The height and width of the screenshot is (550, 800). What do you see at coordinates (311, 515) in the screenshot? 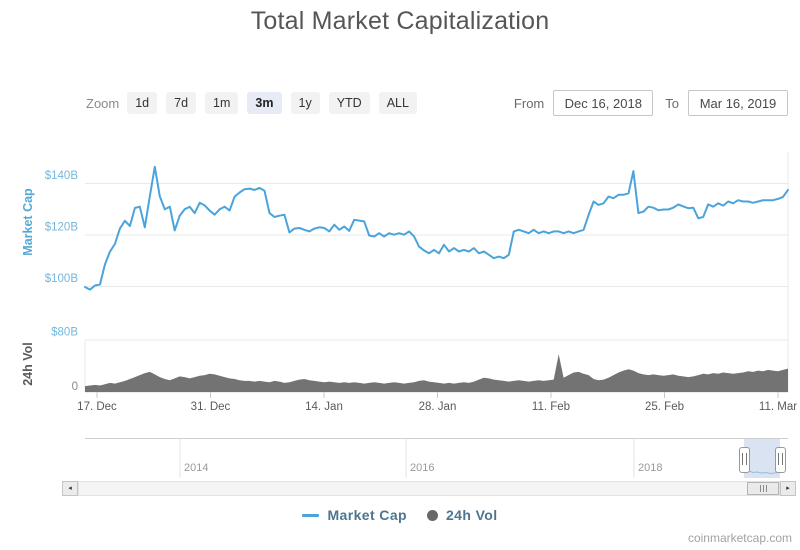
I see `line-swatch-icon` at bounding box center [311, 515].